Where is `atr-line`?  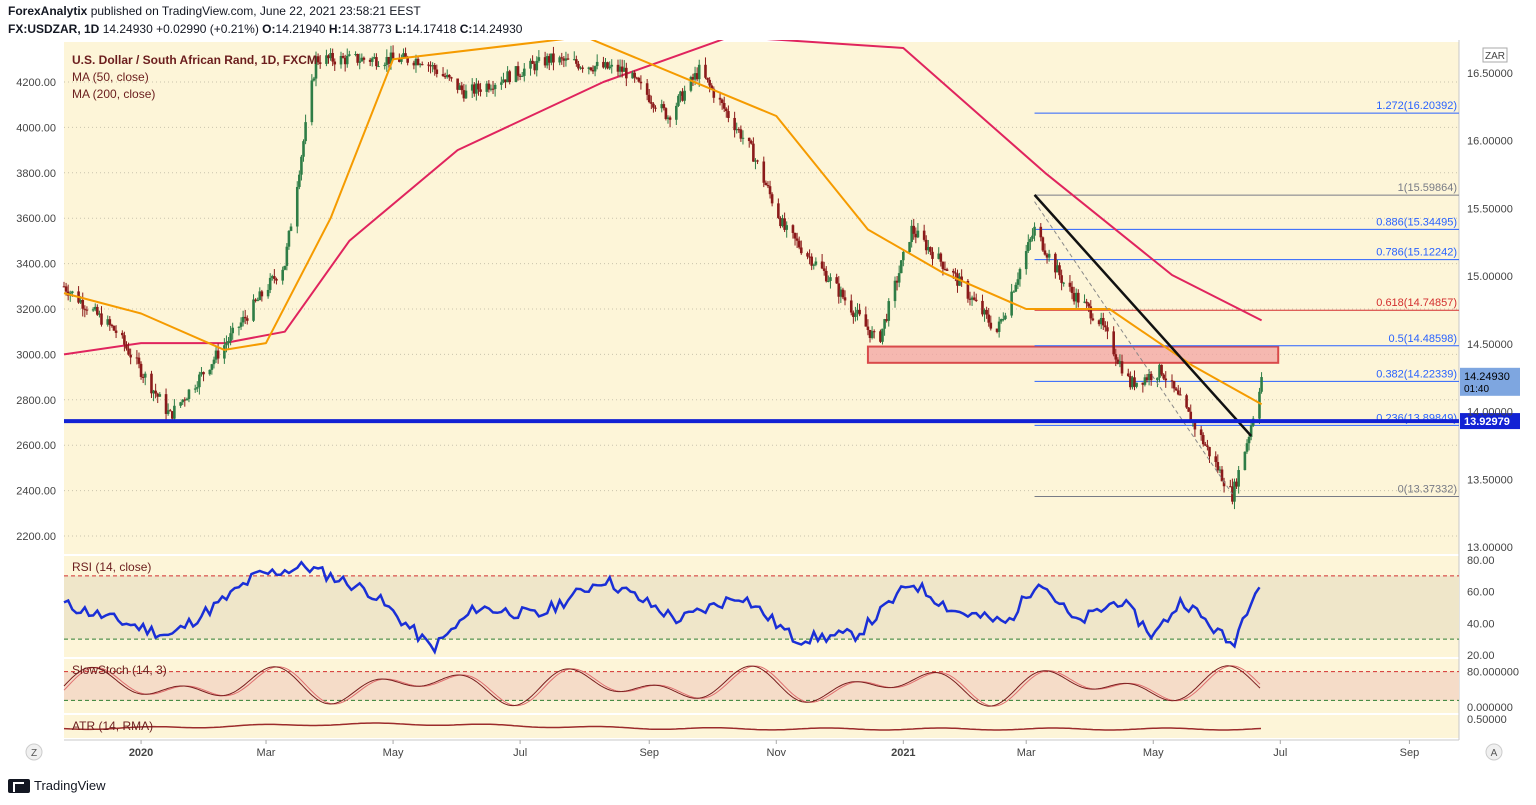
atr-line is located at coordinates (662, 726).